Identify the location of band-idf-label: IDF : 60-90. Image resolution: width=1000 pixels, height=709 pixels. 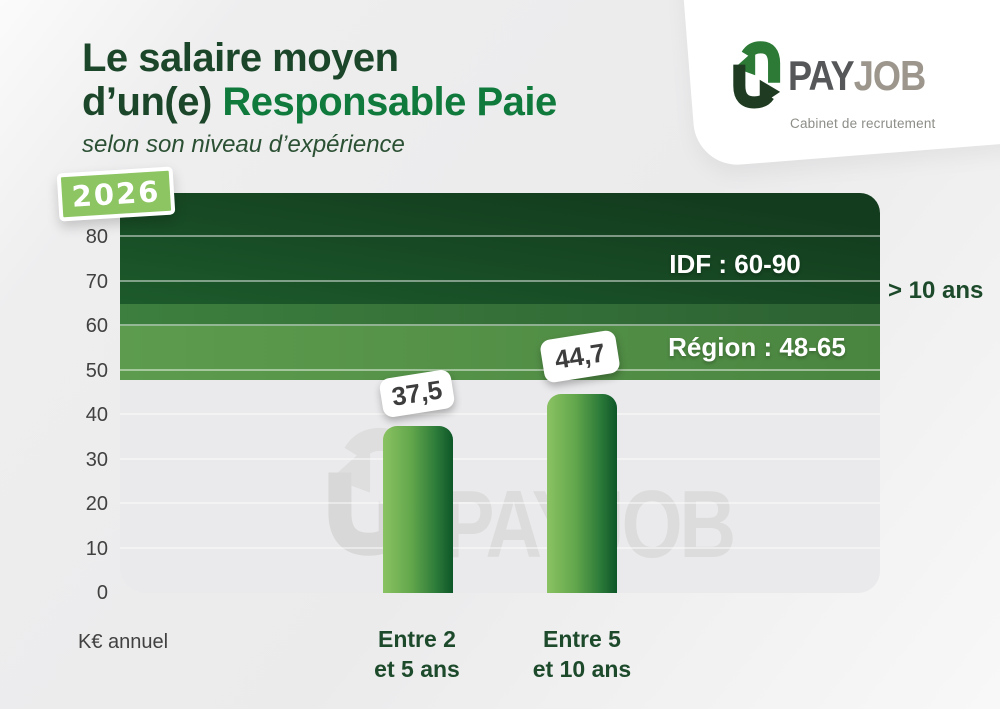
(735, 264).